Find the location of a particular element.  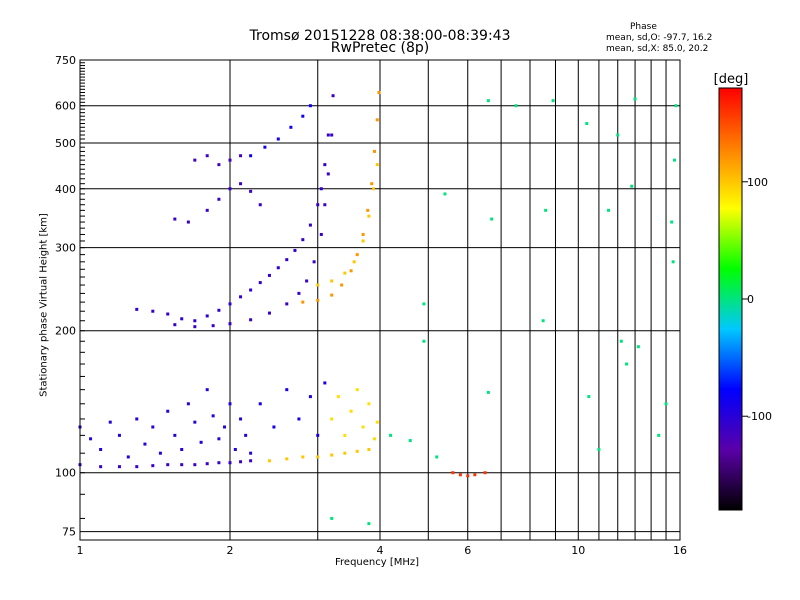

colorbar is located at coordinates (730, 299).